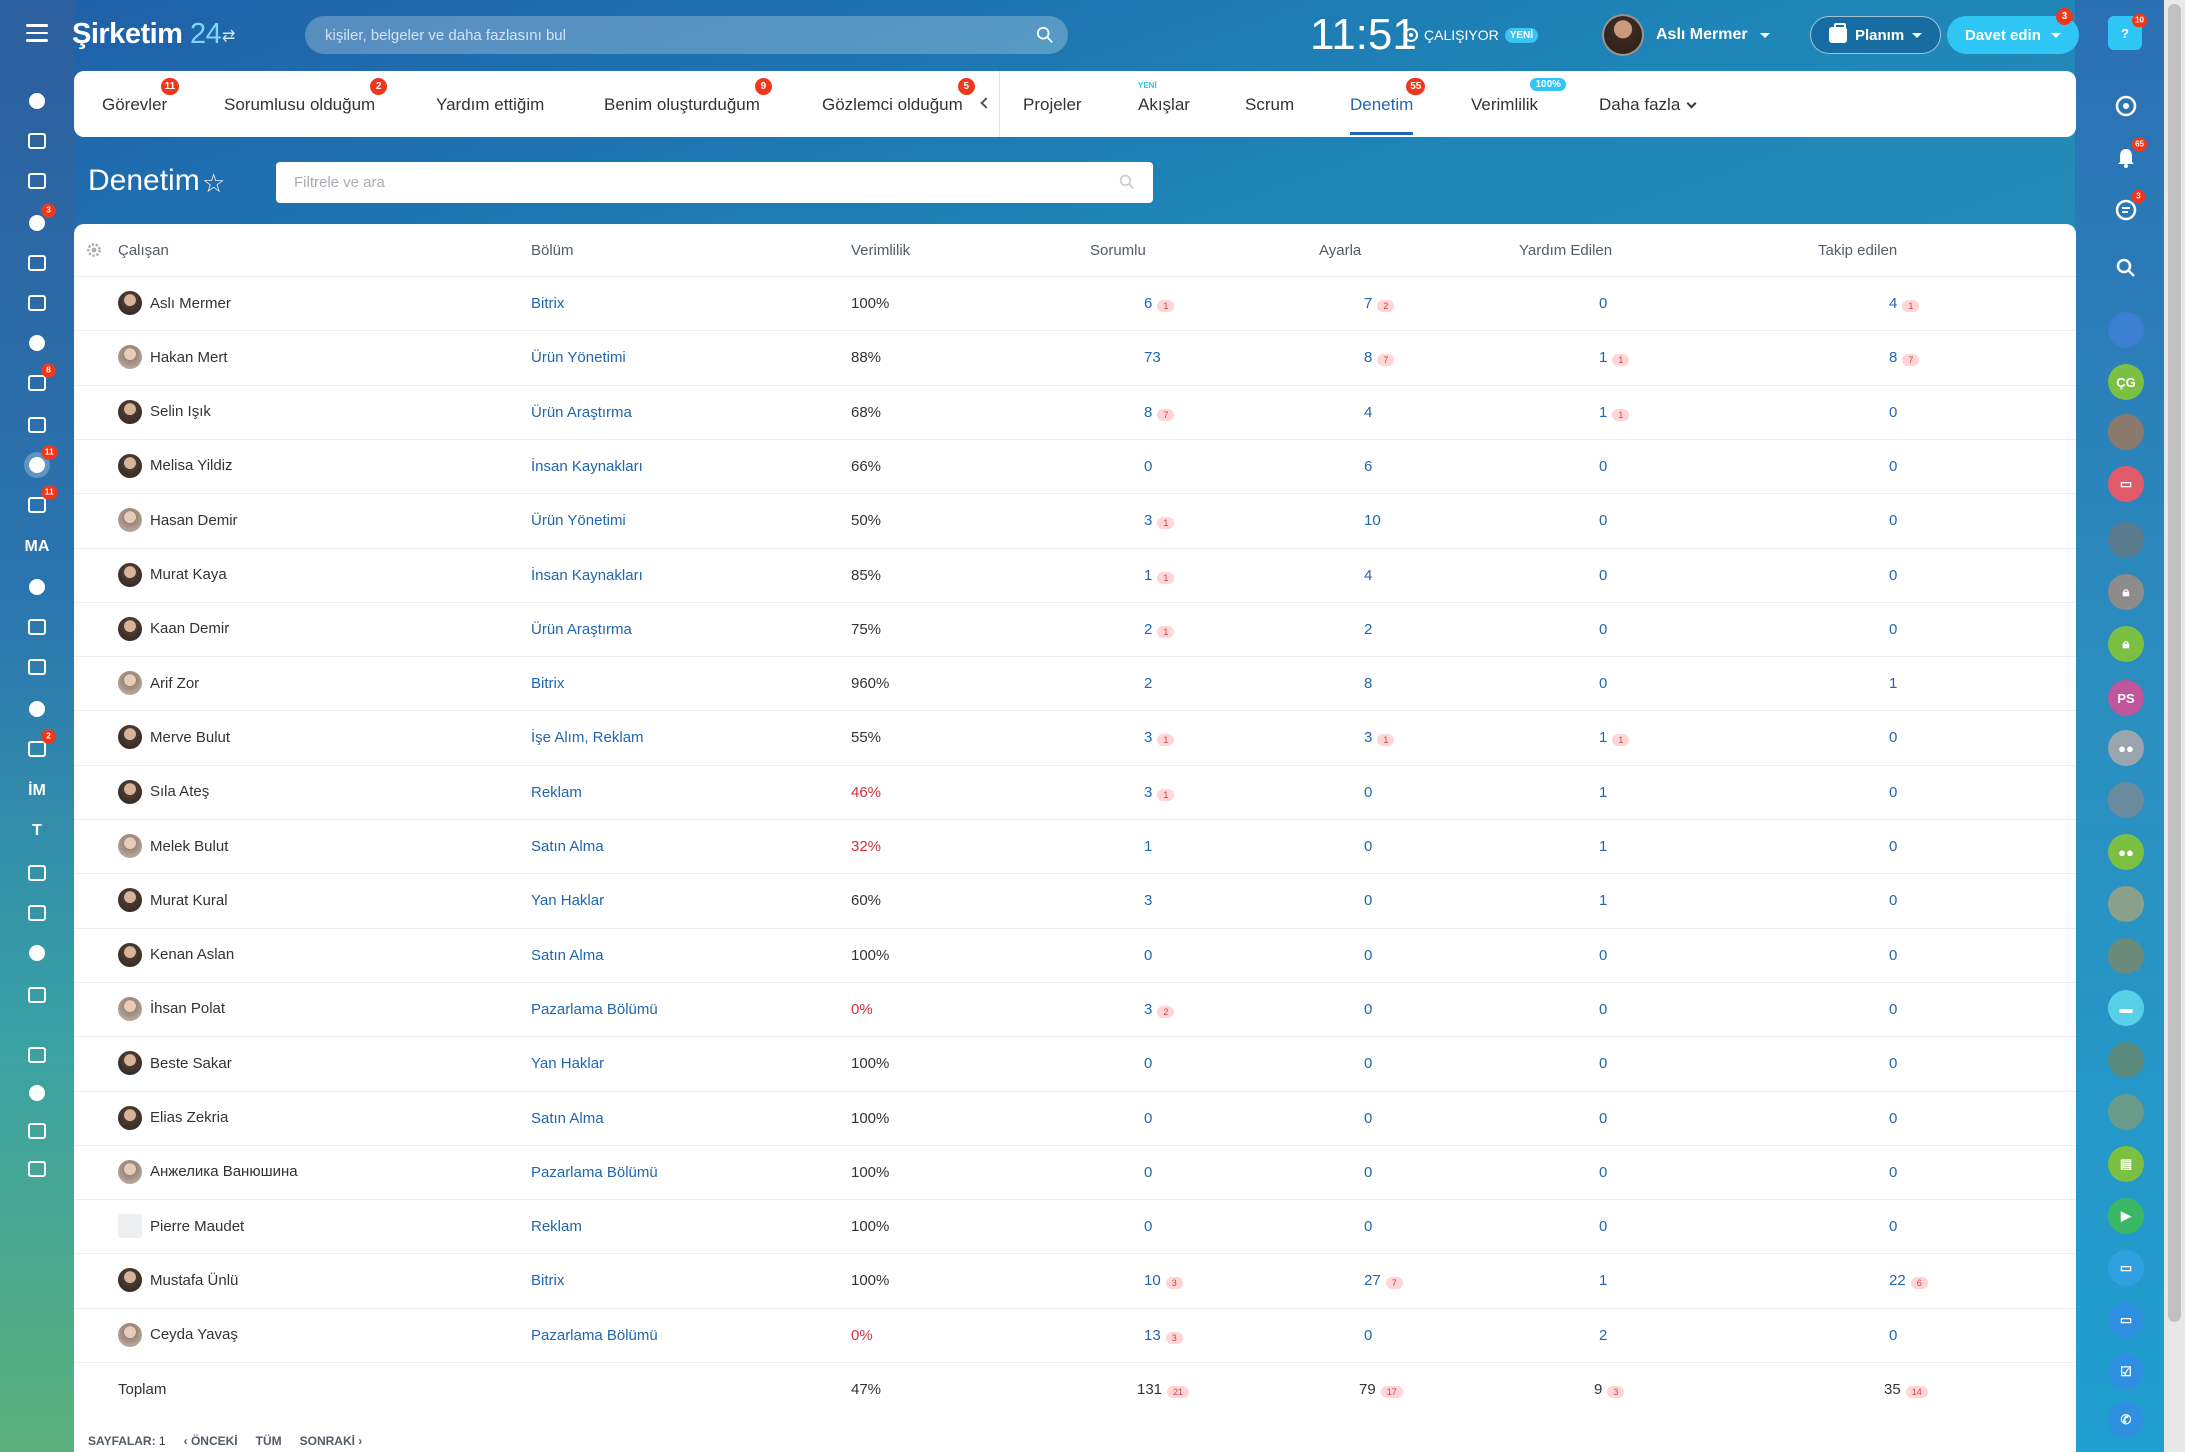 The width and height of the screenshot is (2185, 1452). Describe the element at coordinates (2126, 1420) in the screenshot. I see `phone-icon: ✆` at that location.